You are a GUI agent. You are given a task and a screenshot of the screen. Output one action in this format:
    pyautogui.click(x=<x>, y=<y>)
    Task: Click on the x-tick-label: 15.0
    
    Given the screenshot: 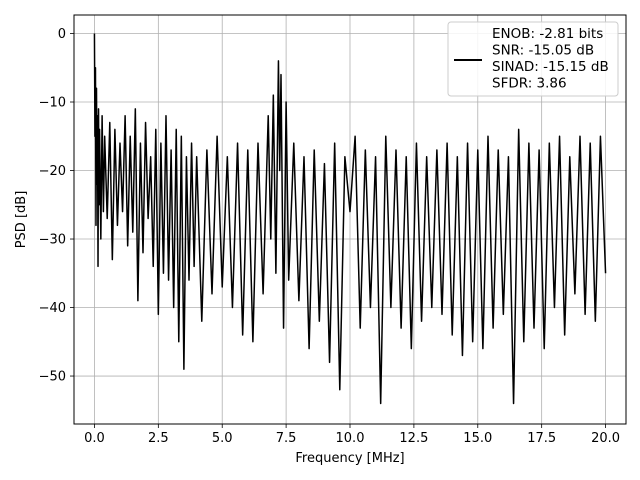 What is the action you would take?
    pyautogui.click(x=477, y=438)
    